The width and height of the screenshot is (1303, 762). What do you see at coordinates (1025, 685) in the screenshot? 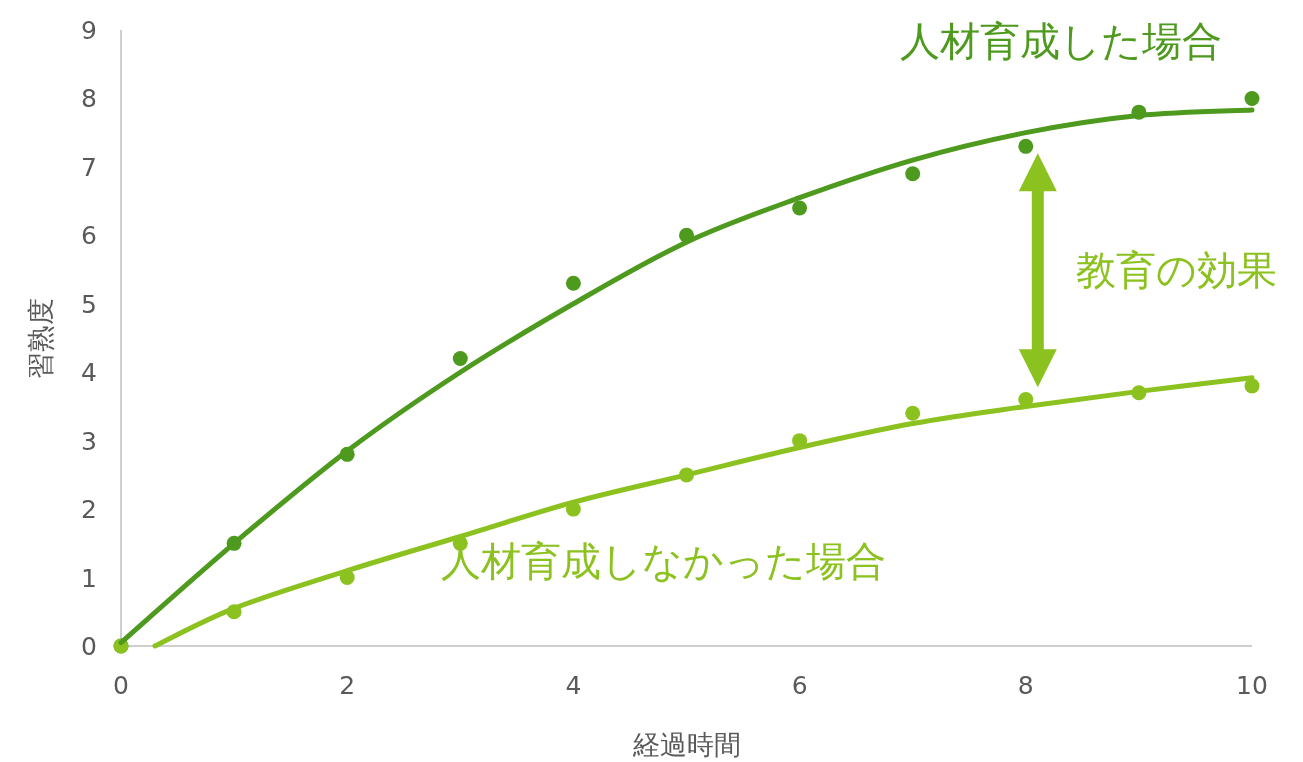
I see `x-tick-label: 8` at bounding box center [1025, 685].